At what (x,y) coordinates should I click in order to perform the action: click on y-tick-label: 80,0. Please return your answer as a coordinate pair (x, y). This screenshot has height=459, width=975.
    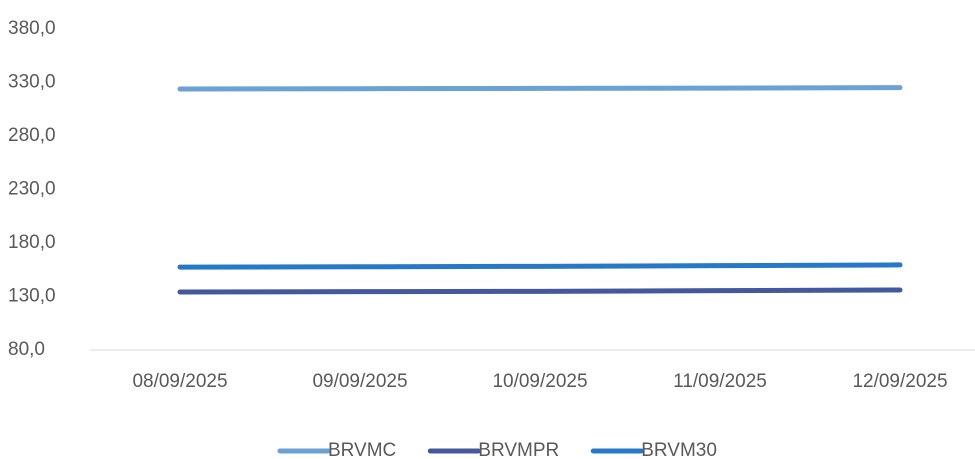
    Looking at the image, I should click on (26, 349).